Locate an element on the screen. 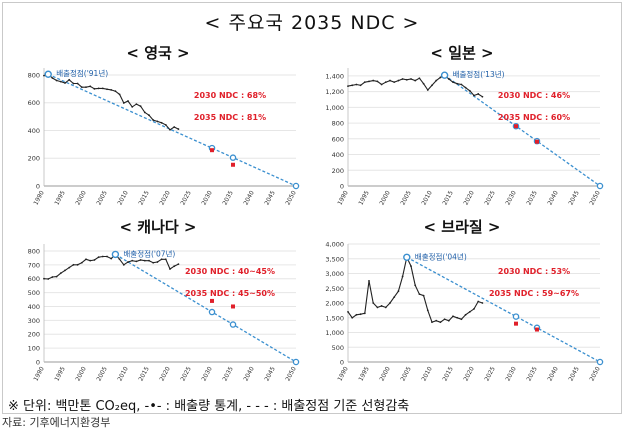  panel-title-uk: < 영국 > is located at coordinates (158, 53).